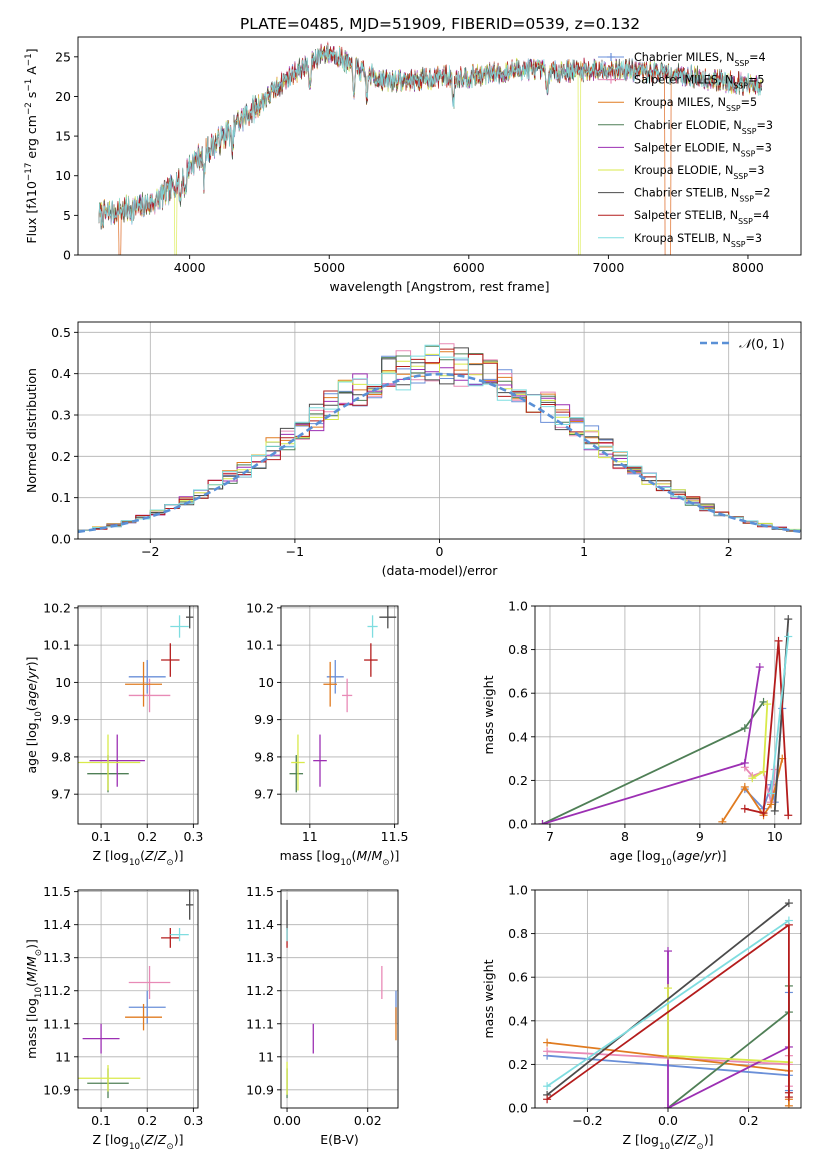 This screenshot has width=819, height=1170. I want to click on plot-area-weight-vs-Z, so click(668, 1003).